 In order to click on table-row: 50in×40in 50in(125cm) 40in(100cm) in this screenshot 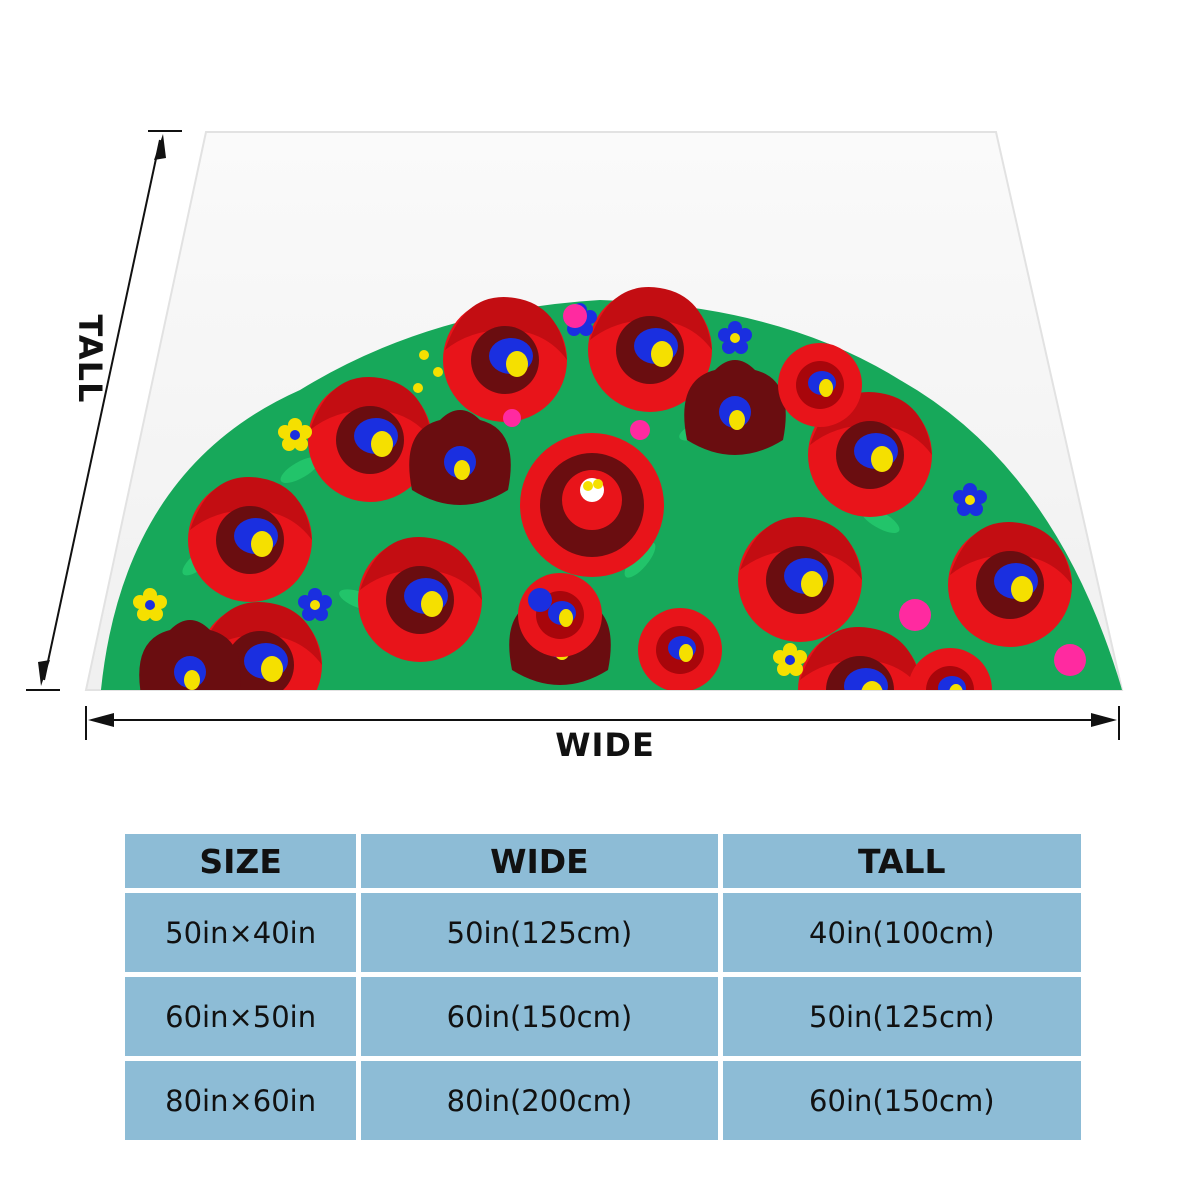, I will do `click(603, 932)`.